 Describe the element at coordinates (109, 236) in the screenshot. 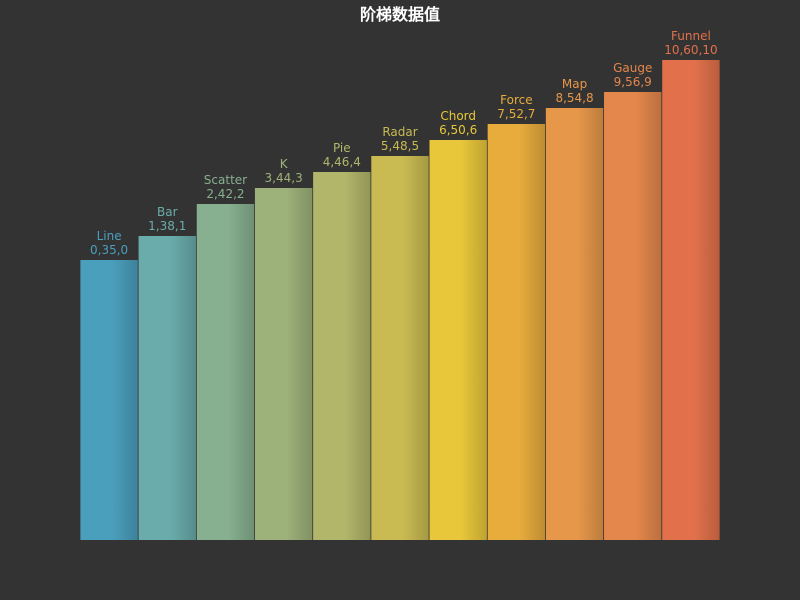

I see `bar-category-label: Line` at that location.